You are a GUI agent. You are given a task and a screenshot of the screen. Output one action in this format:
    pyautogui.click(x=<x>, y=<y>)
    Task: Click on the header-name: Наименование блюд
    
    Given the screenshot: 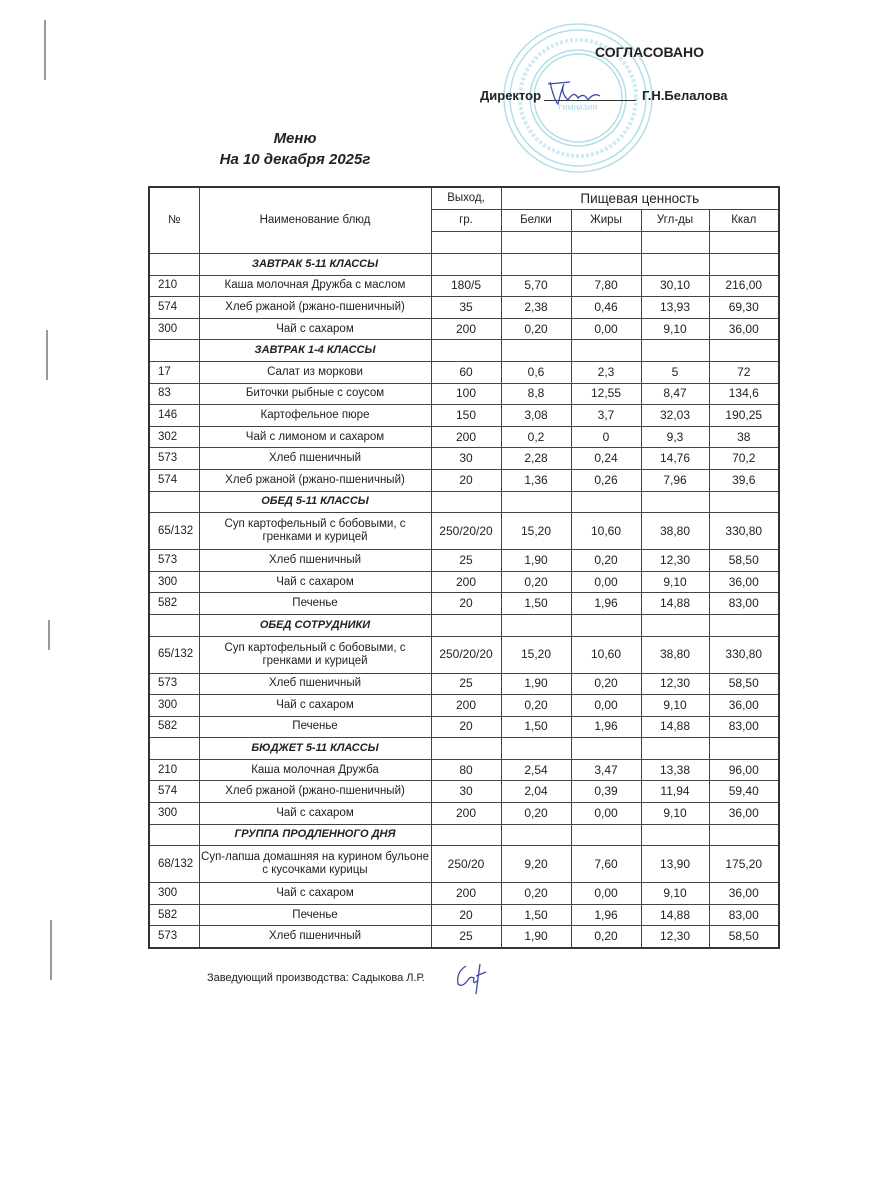 What is the action you would take?
    pyautogui.click(x=315, y=220)
    